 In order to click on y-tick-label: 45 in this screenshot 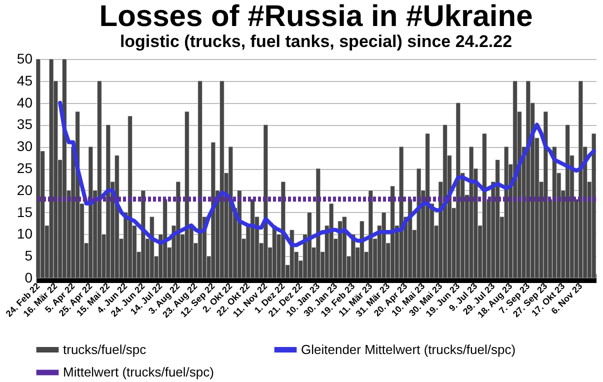, I will do `click(24, 80)`.